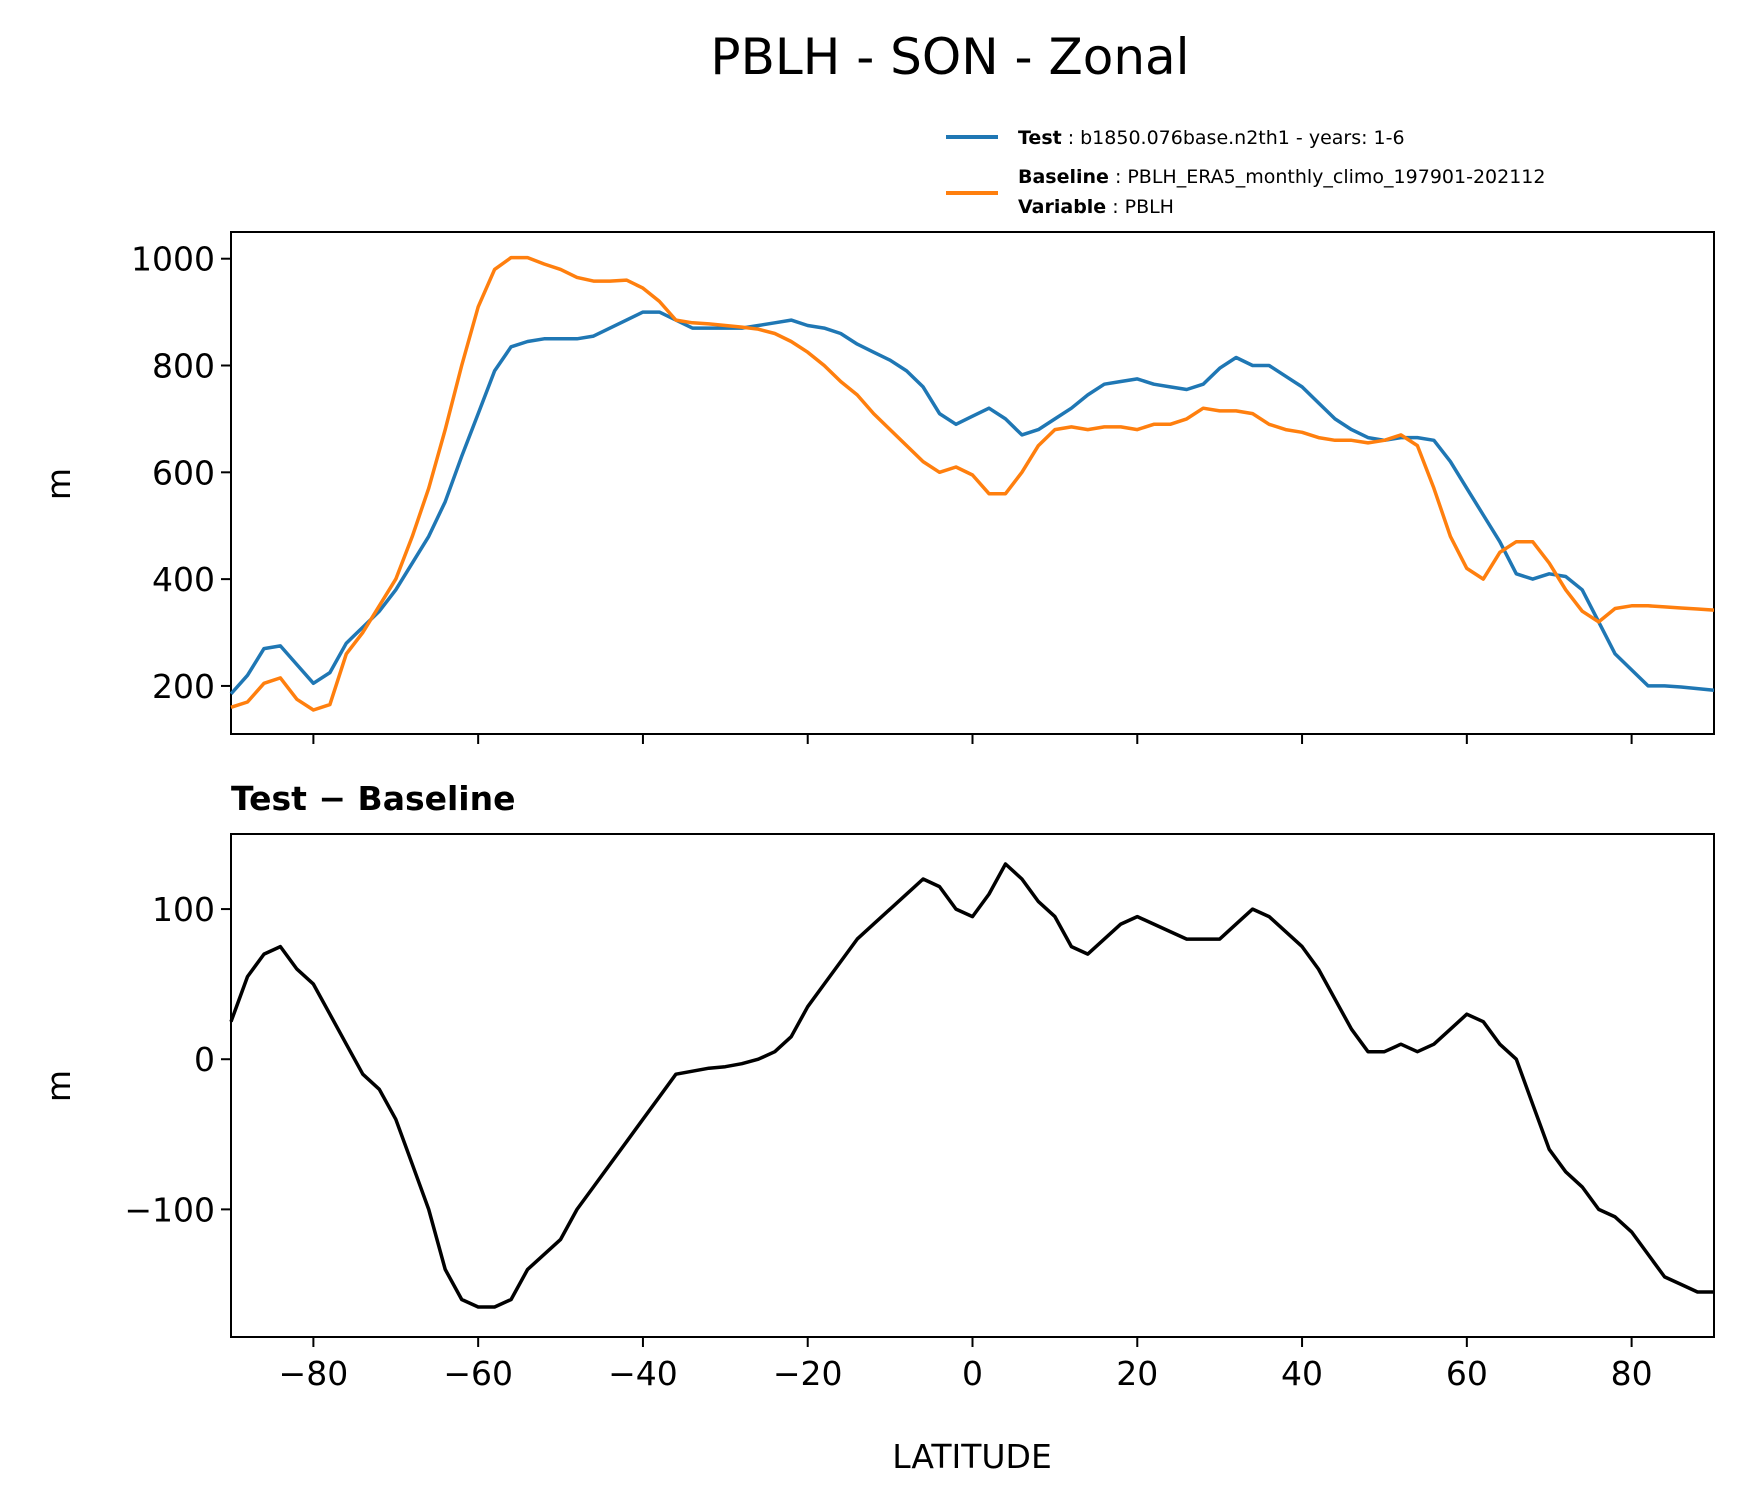 Image resolution: width=1748 pixels, height=1496 pixels. I want to click on x-tick-label: −40, so click(643, 1373).